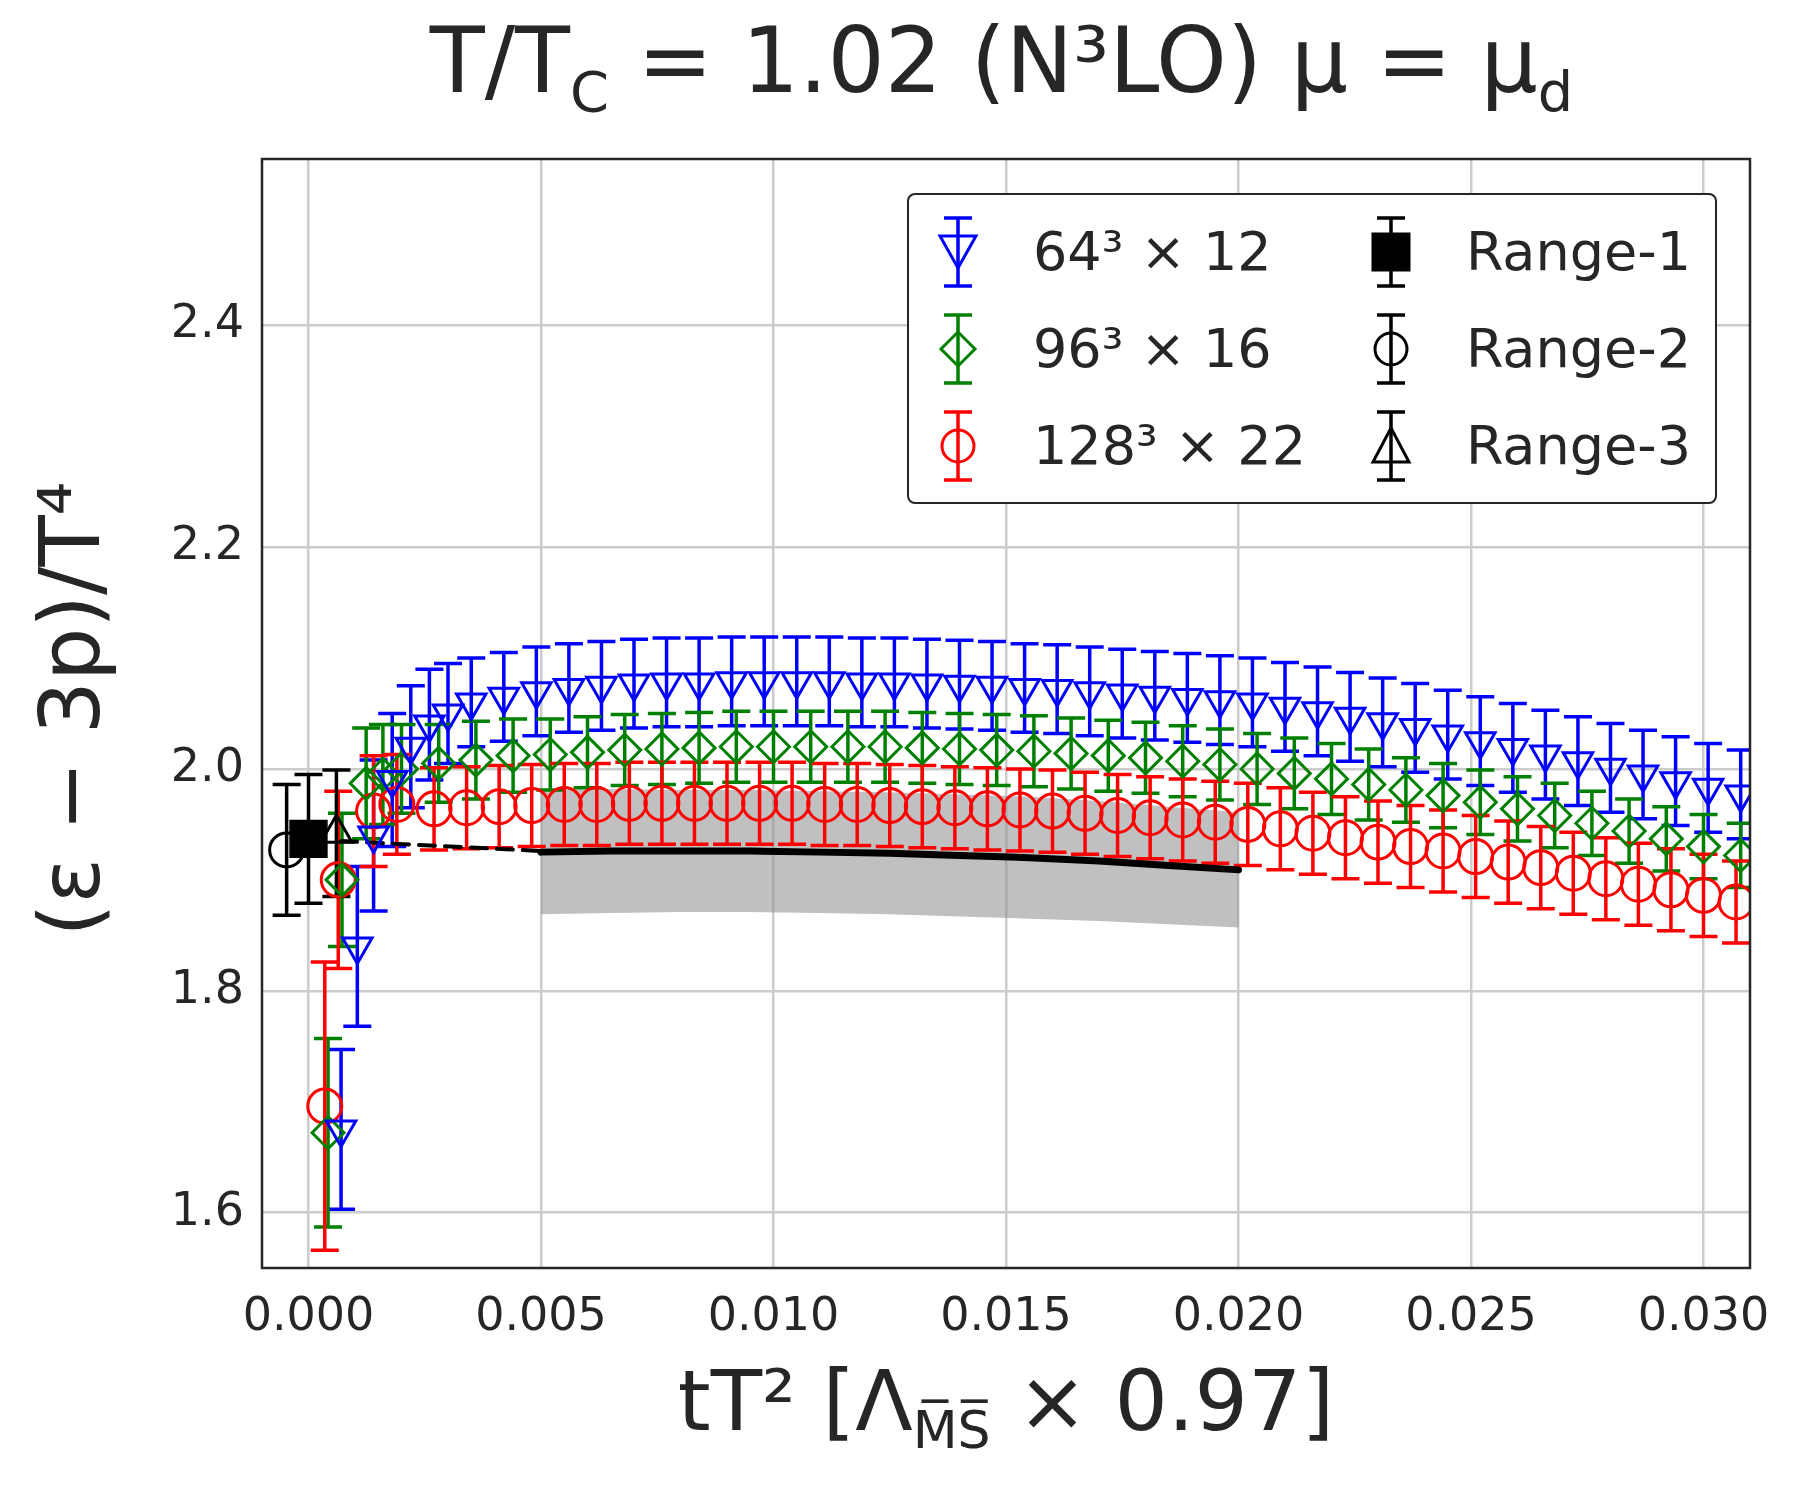 This screenshot has height=1502, width=1803. Describe the element at coordinates (1001, 66) in the screenshot. I see `chart-title: T/T$_{C}$ = 1.02 (N³LO) μ = μ$_{d}$` at that location.